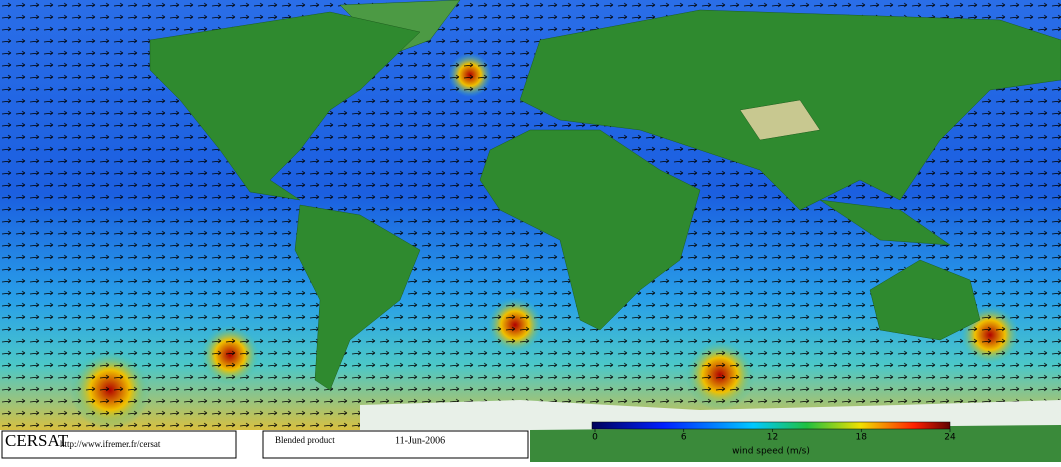 This screenshot has height=467, width=1061. I want to click on url: http://www.ifremer.fr/cersat, so click(110, 444).